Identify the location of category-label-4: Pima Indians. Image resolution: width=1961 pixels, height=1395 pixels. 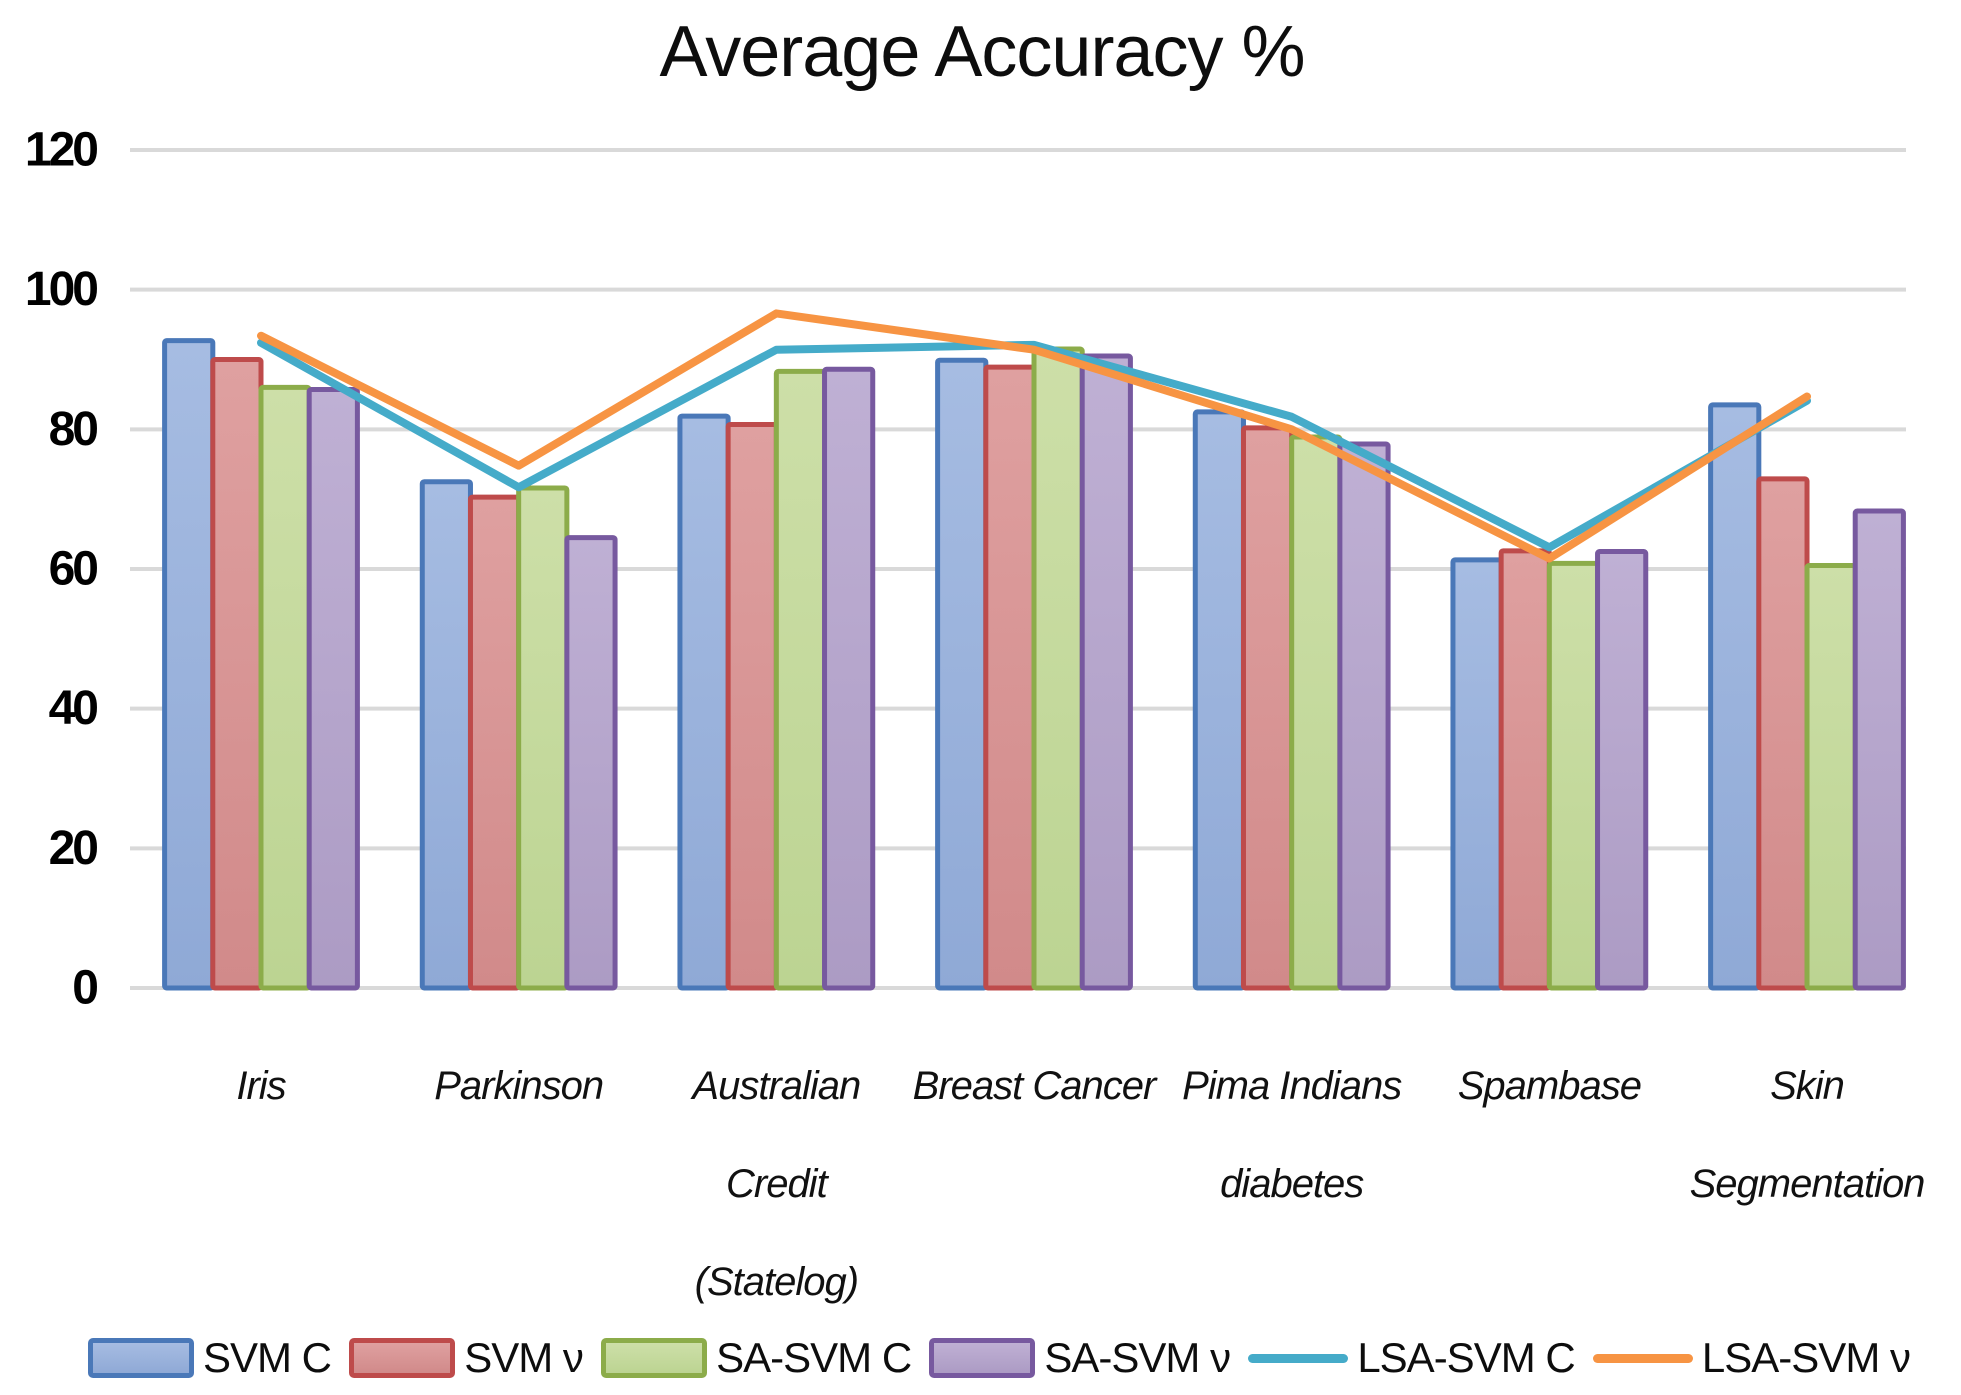
(1292, 1086).